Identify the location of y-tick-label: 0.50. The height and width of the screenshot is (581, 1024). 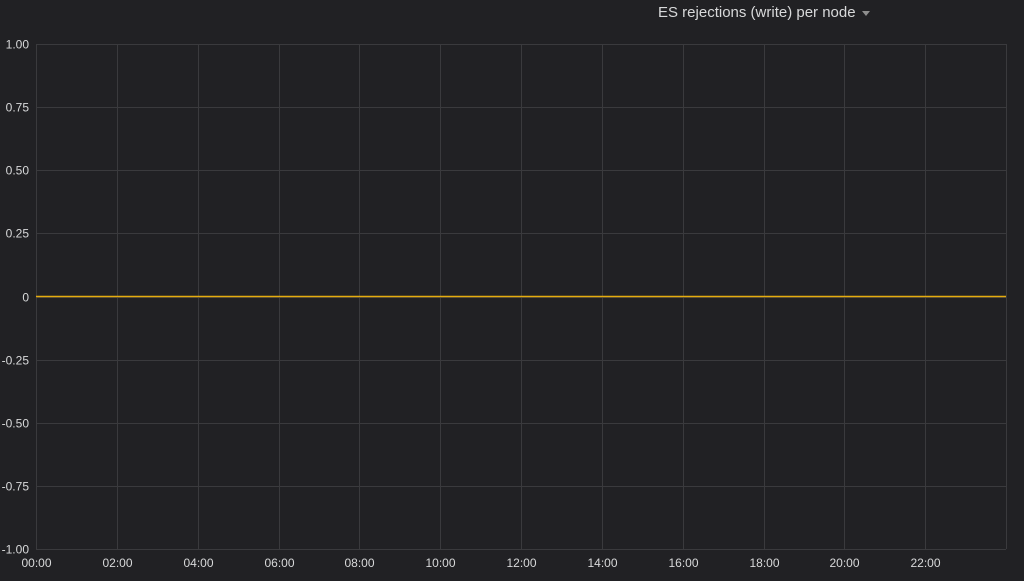
(18, 171).